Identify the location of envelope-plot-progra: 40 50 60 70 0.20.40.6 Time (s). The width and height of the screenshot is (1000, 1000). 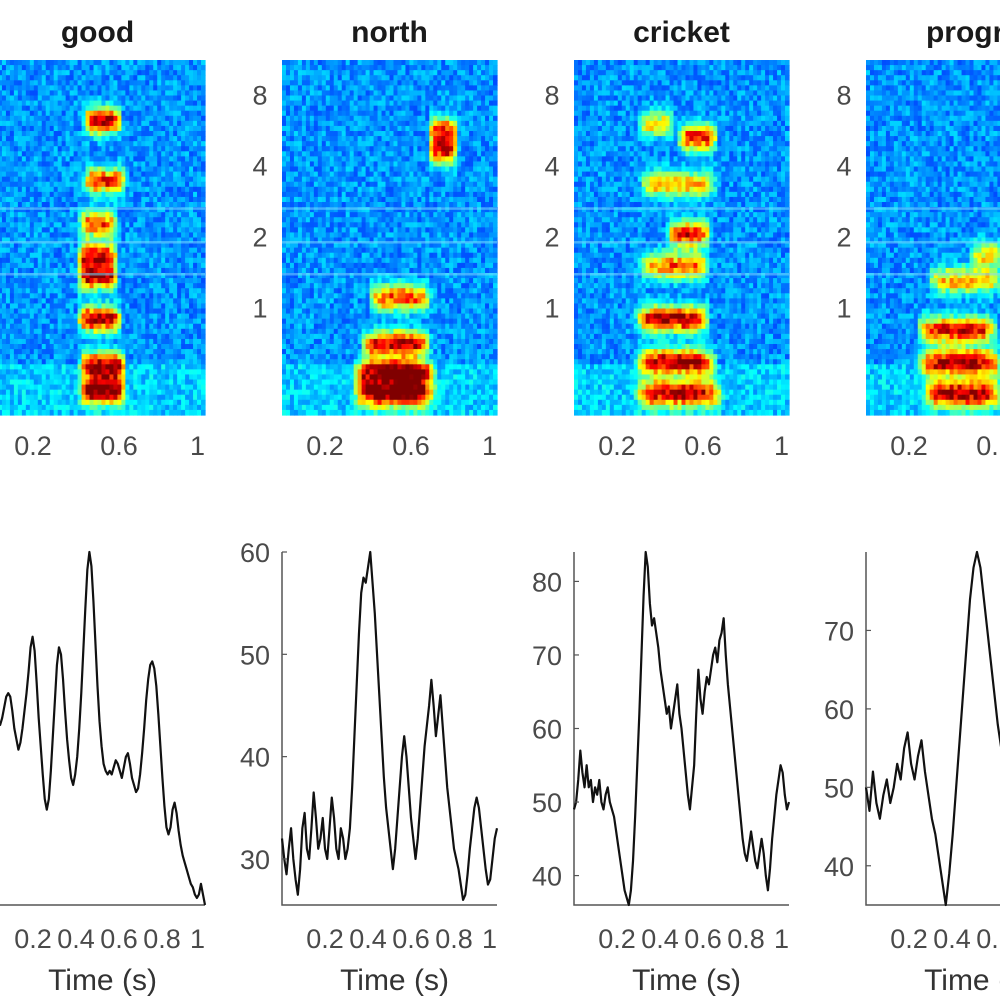
(912, 773).